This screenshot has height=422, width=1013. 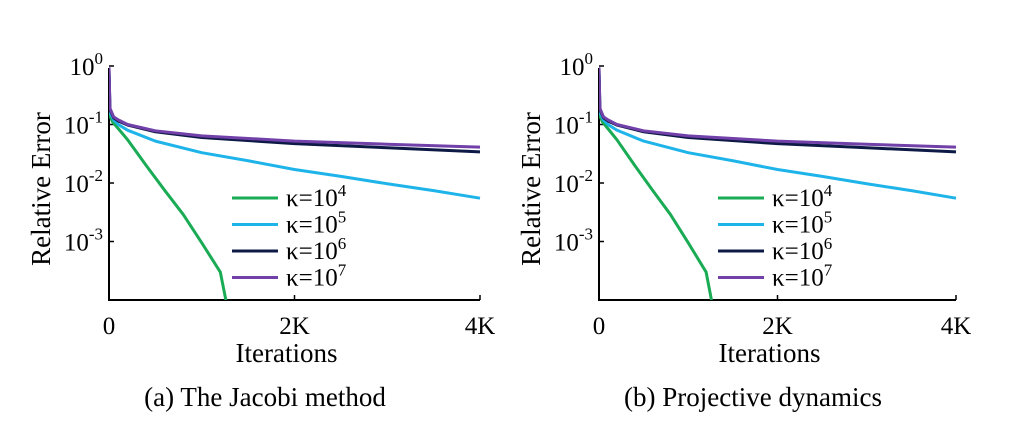 What do you see at coordinates (265, 397) in the screenshot?
I see `panel-caption: (a) The Jacobi method` at bounding box center [265, 397].